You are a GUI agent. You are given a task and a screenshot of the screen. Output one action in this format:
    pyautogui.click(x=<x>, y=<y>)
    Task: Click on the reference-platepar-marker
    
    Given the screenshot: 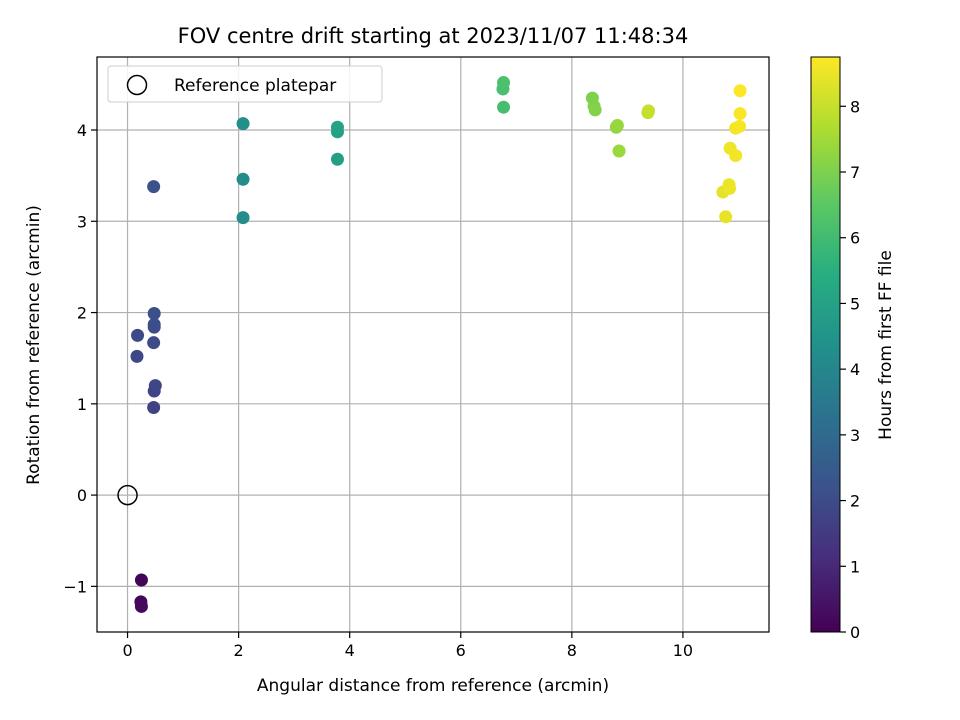 What is the action you would take?
    pyautogui.click(x=127, y=495)
    